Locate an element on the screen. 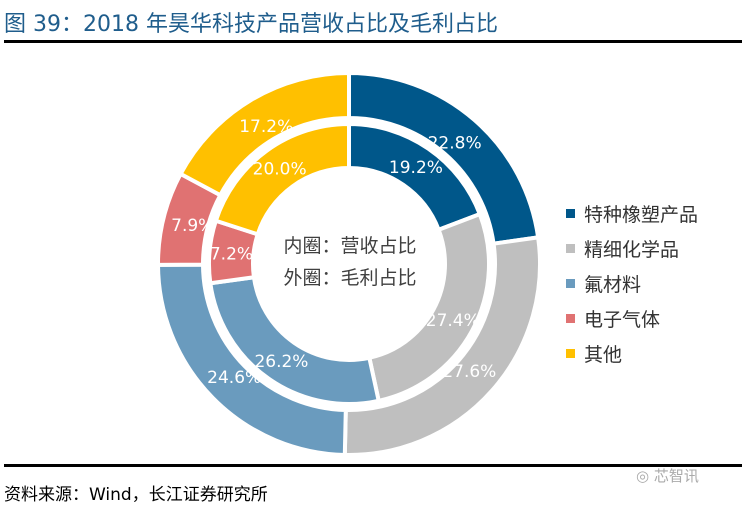  watermark: ◎ 芯智讯 is located at coordinates (667, 475).